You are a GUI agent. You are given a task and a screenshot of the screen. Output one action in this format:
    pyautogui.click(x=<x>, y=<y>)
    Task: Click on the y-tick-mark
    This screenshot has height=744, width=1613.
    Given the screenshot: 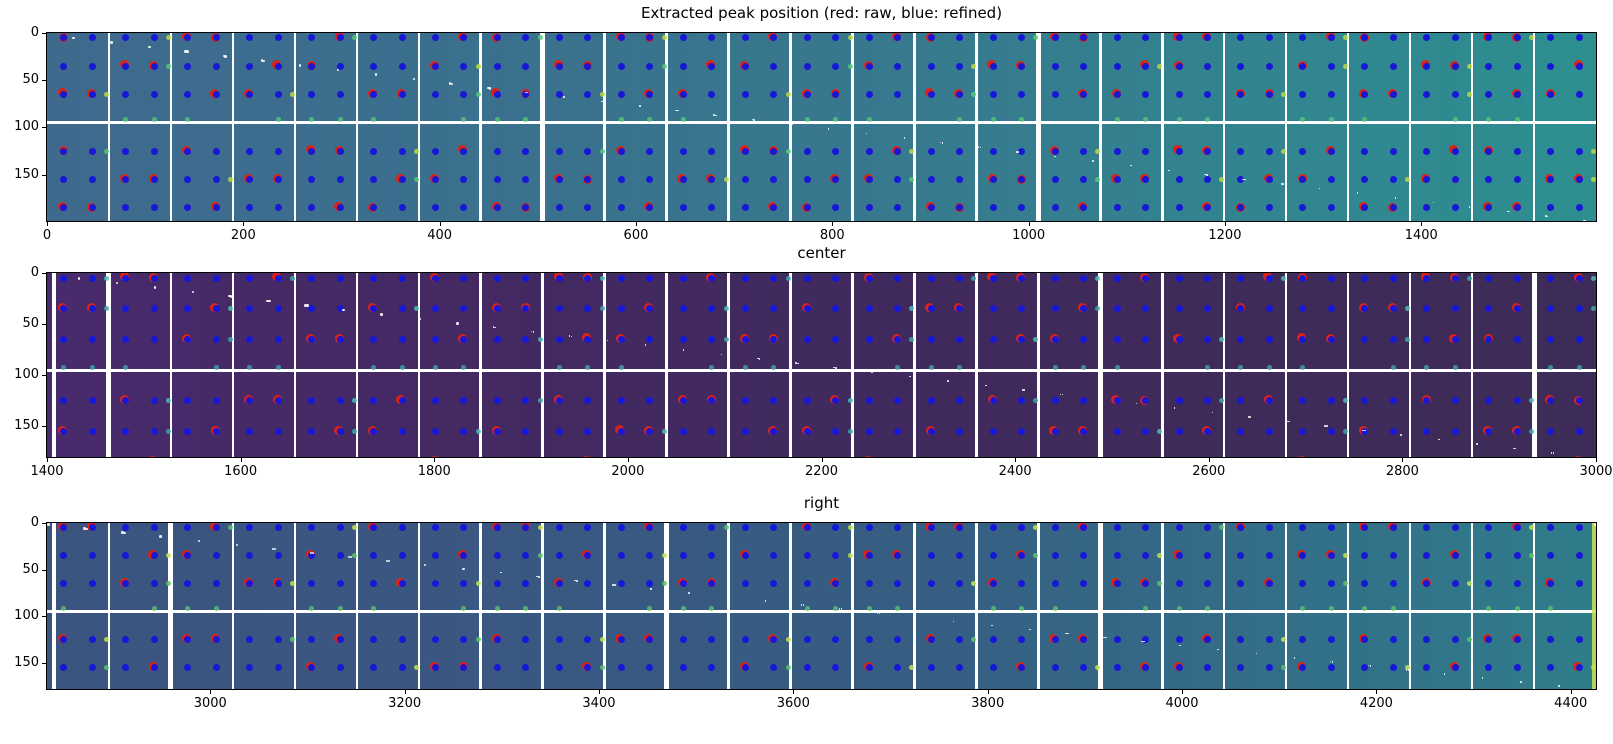 What is the action you would take?
    pyautogui.click(x=44, y=376)
    